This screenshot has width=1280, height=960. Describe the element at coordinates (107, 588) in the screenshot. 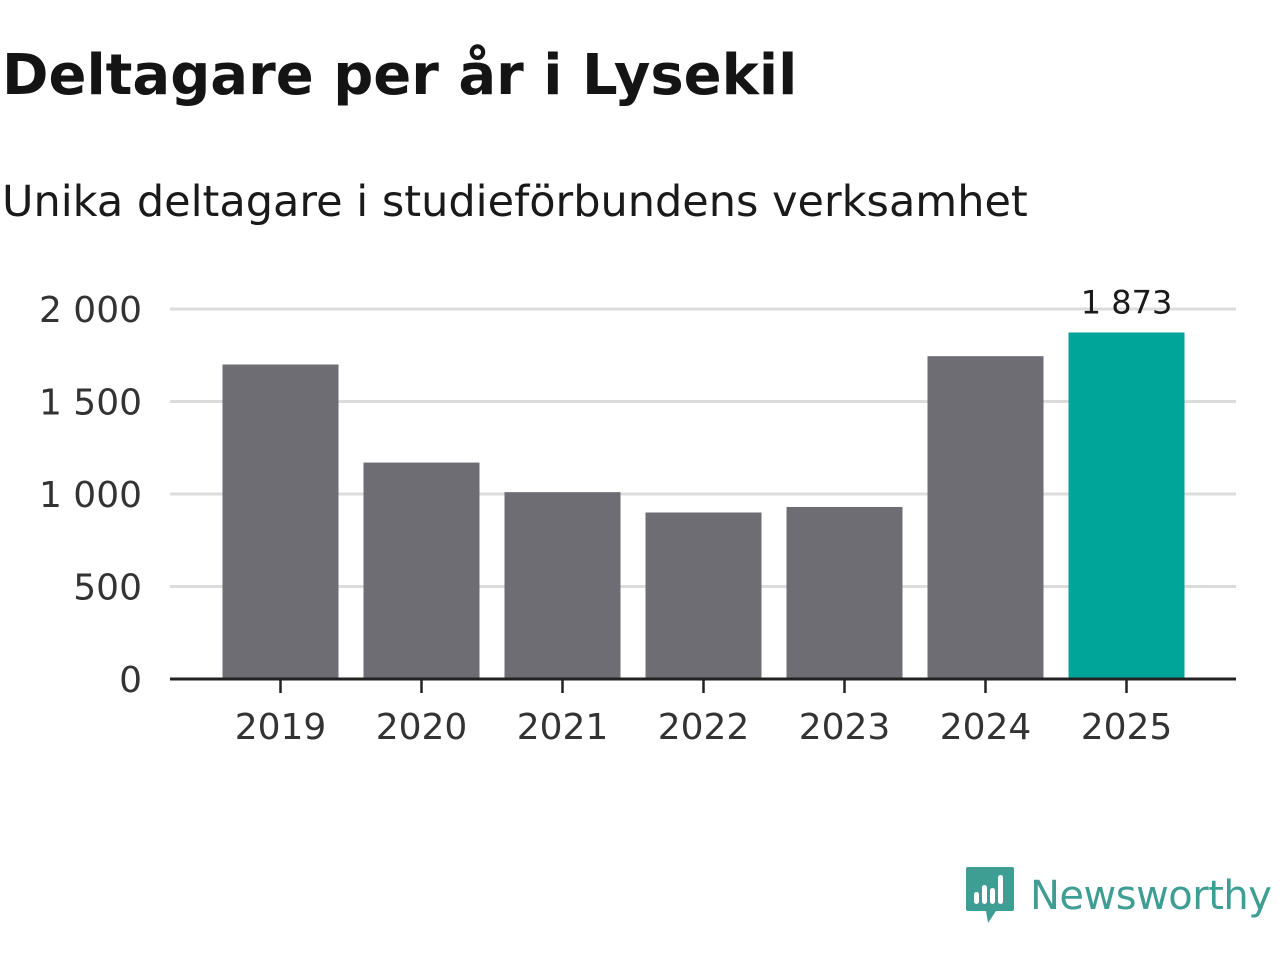

I see `y-tick-label: 500` at that location.